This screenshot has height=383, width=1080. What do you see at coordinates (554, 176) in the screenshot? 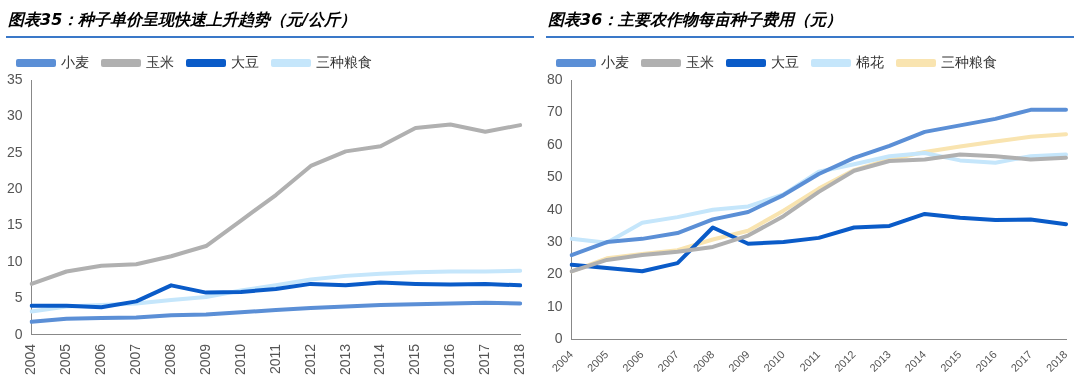
I see `y-tick-label: 50` at bounding box center [554, 176].